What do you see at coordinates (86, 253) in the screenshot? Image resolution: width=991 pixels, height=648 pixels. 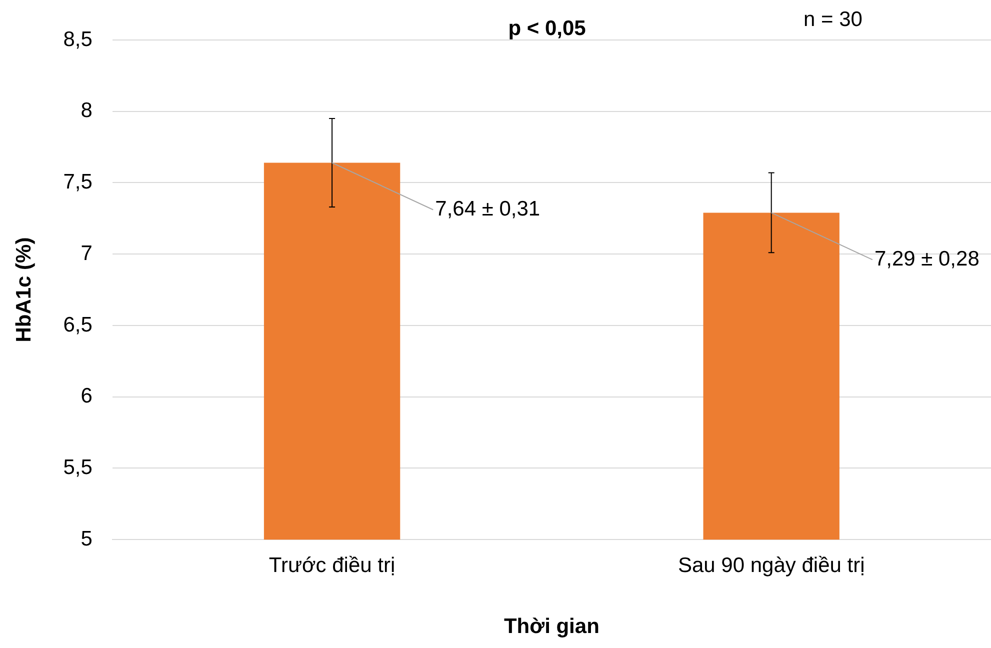 I see `y-tick-label: 7` at bounding box center [86, 253].